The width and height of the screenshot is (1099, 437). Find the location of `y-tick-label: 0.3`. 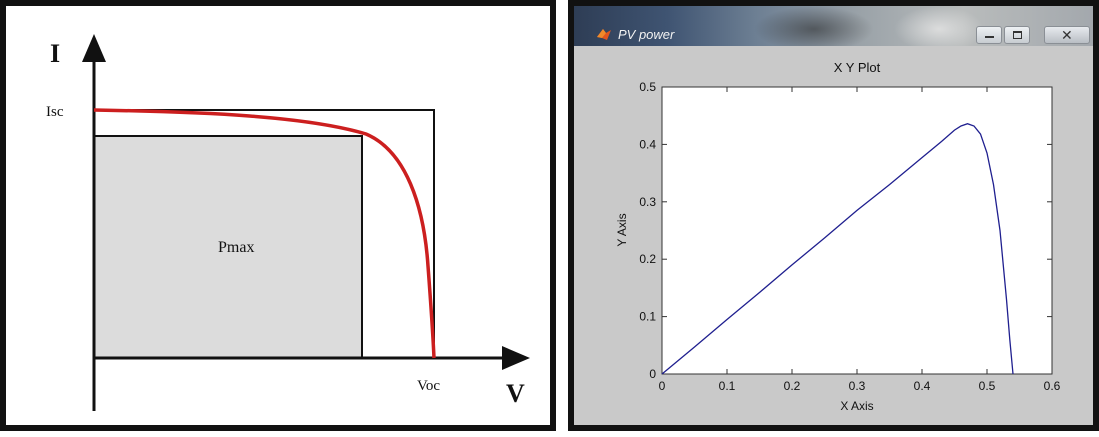

y-tick-label: 0.3 is located at coordinates (647, 202).